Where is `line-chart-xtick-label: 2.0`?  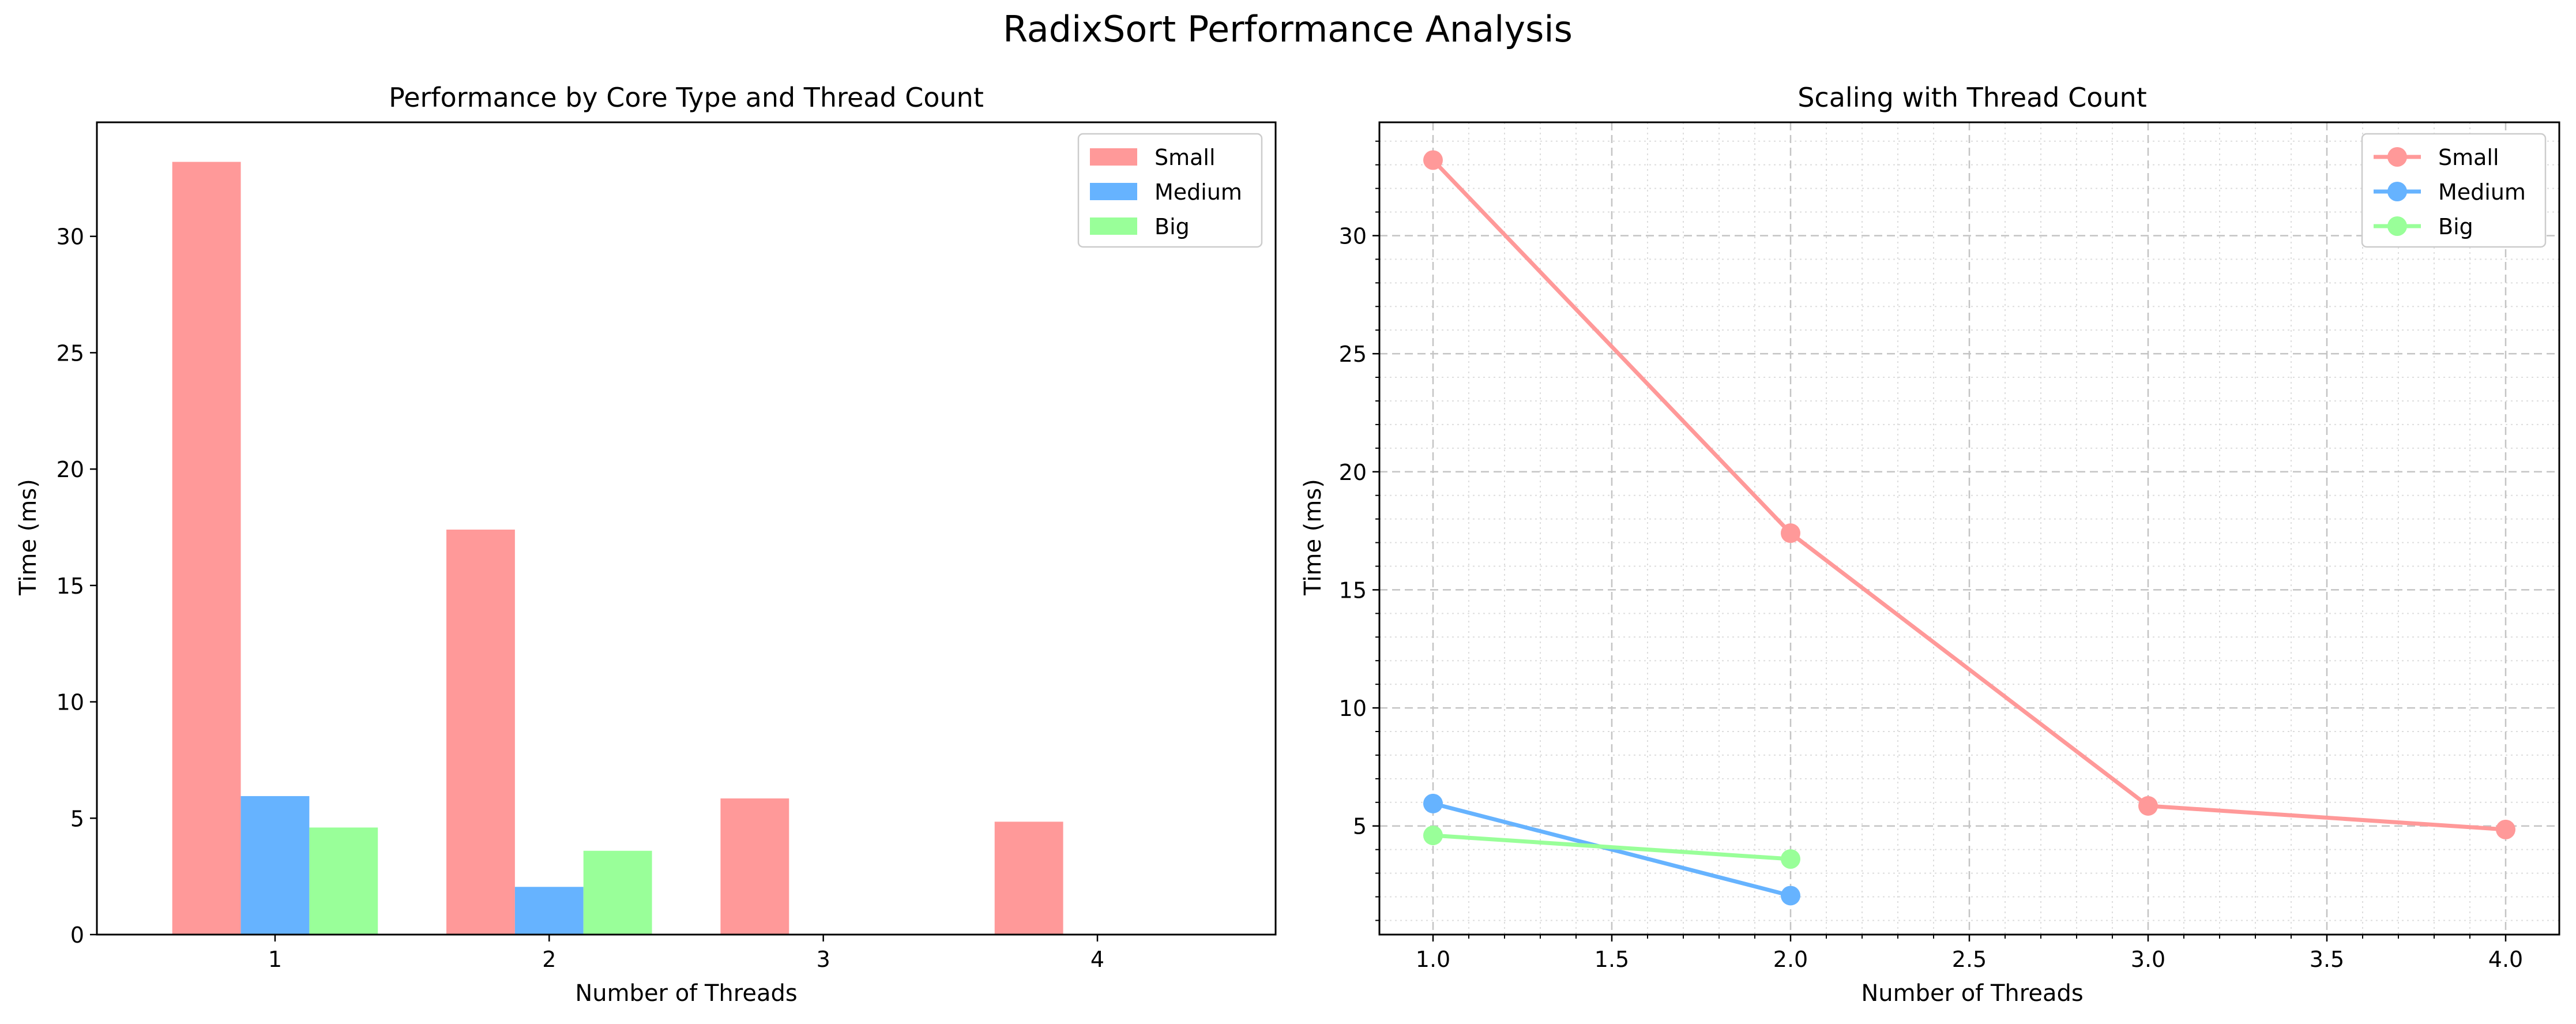
line-chart-xtick-label: 2.0 is located at coordinates (1790, 959).